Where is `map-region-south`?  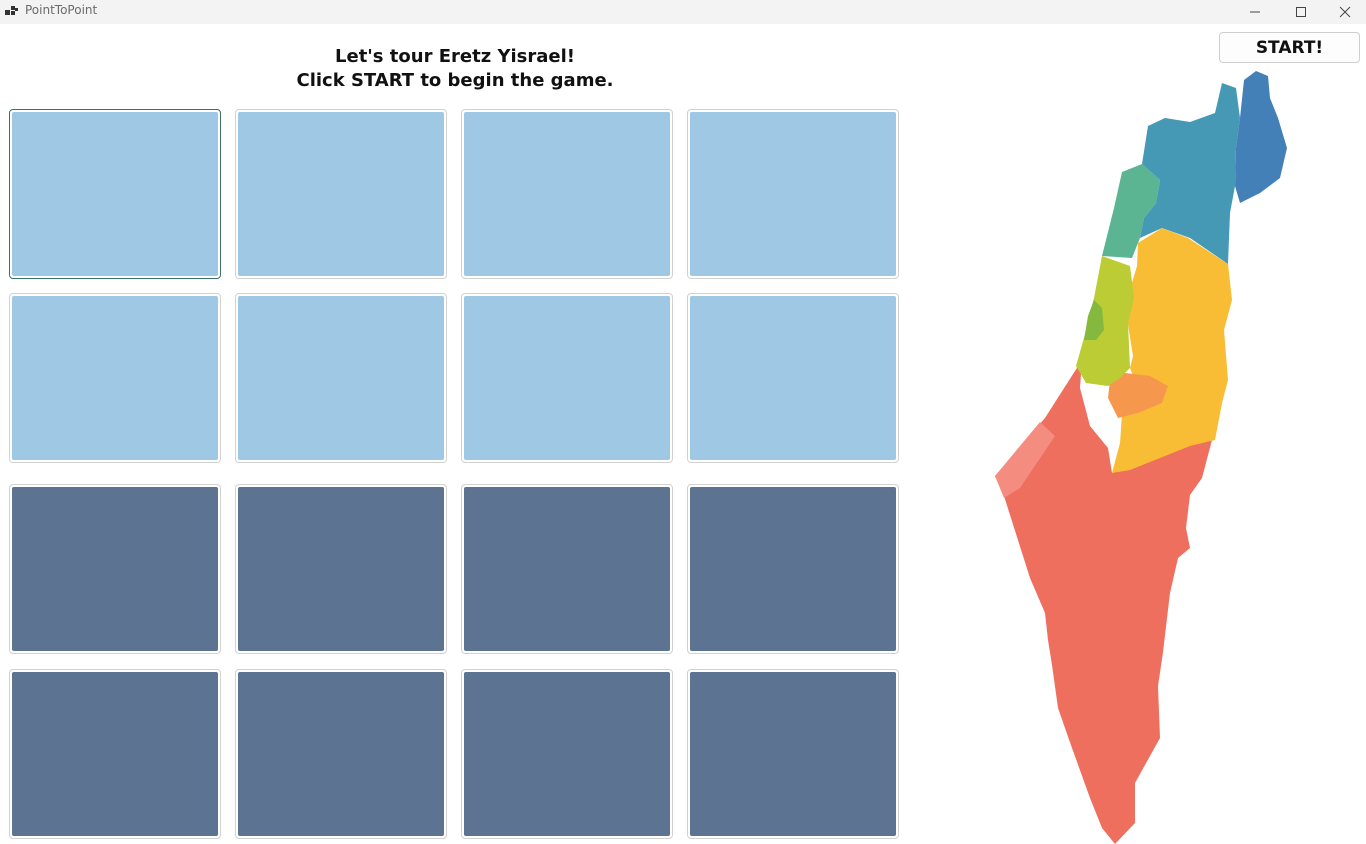
map-region-south is located at coordinates (1103, 602).